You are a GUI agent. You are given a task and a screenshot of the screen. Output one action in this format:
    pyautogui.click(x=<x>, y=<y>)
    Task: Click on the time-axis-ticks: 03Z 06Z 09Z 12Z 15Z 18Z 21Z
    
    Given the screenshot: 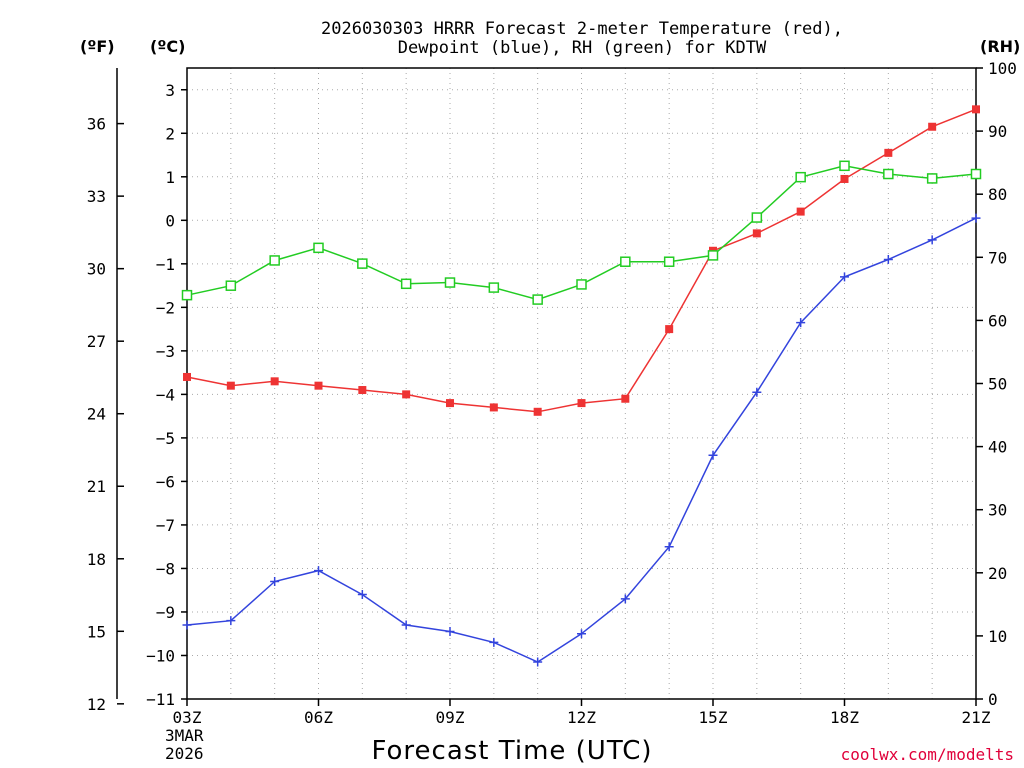 What is the action you would take?
    pyautogui.click(x=582, y=713)
    